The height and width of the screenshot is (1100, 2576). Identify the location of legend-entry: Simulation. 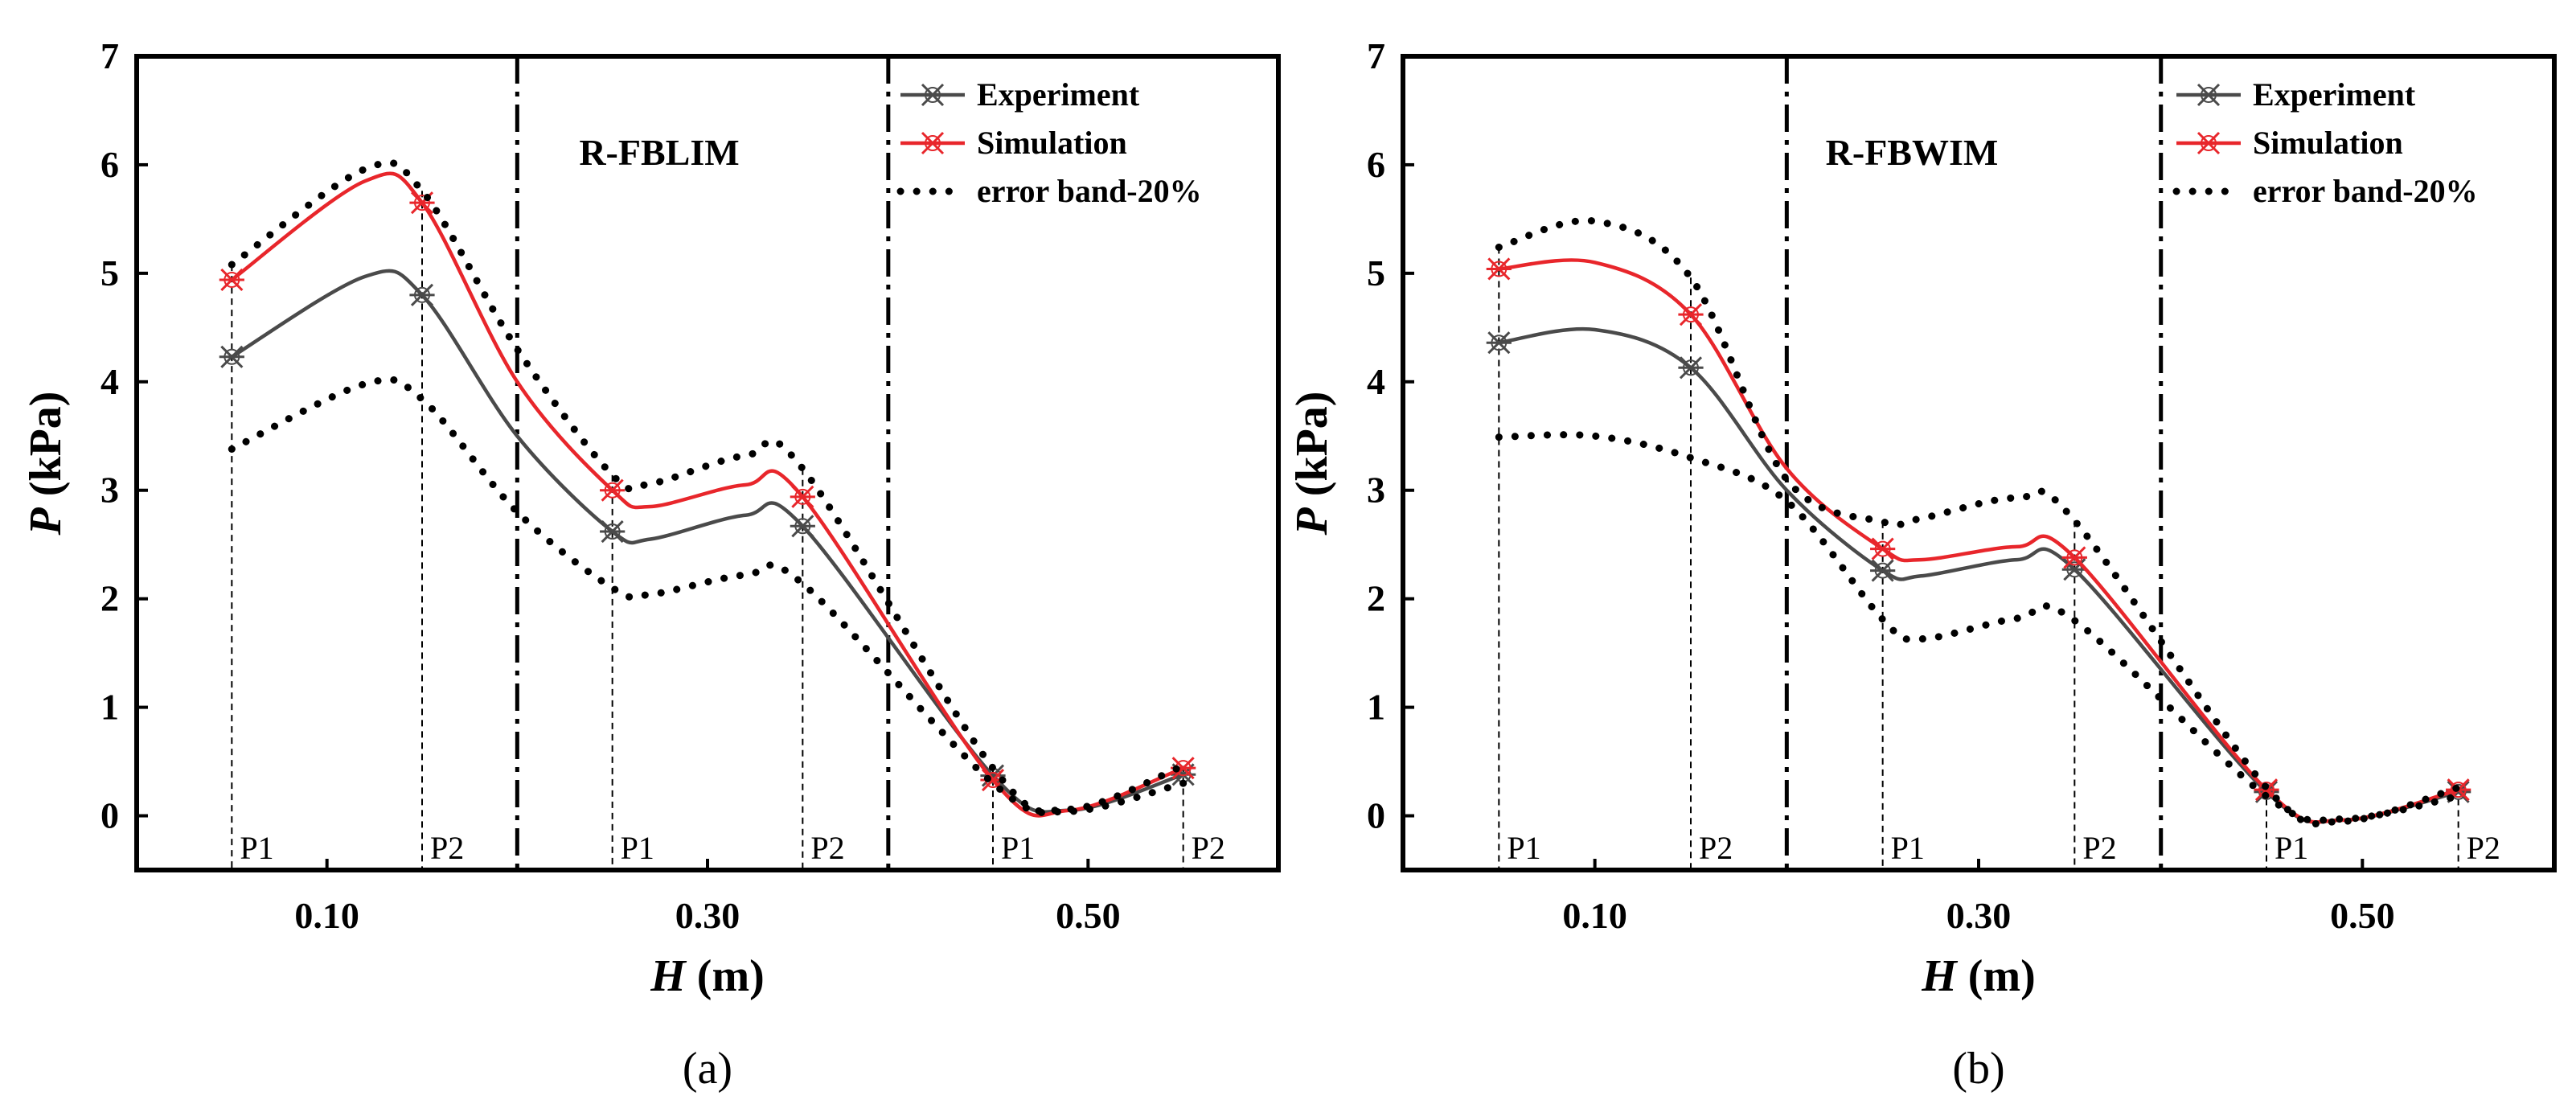
(2328, 143).